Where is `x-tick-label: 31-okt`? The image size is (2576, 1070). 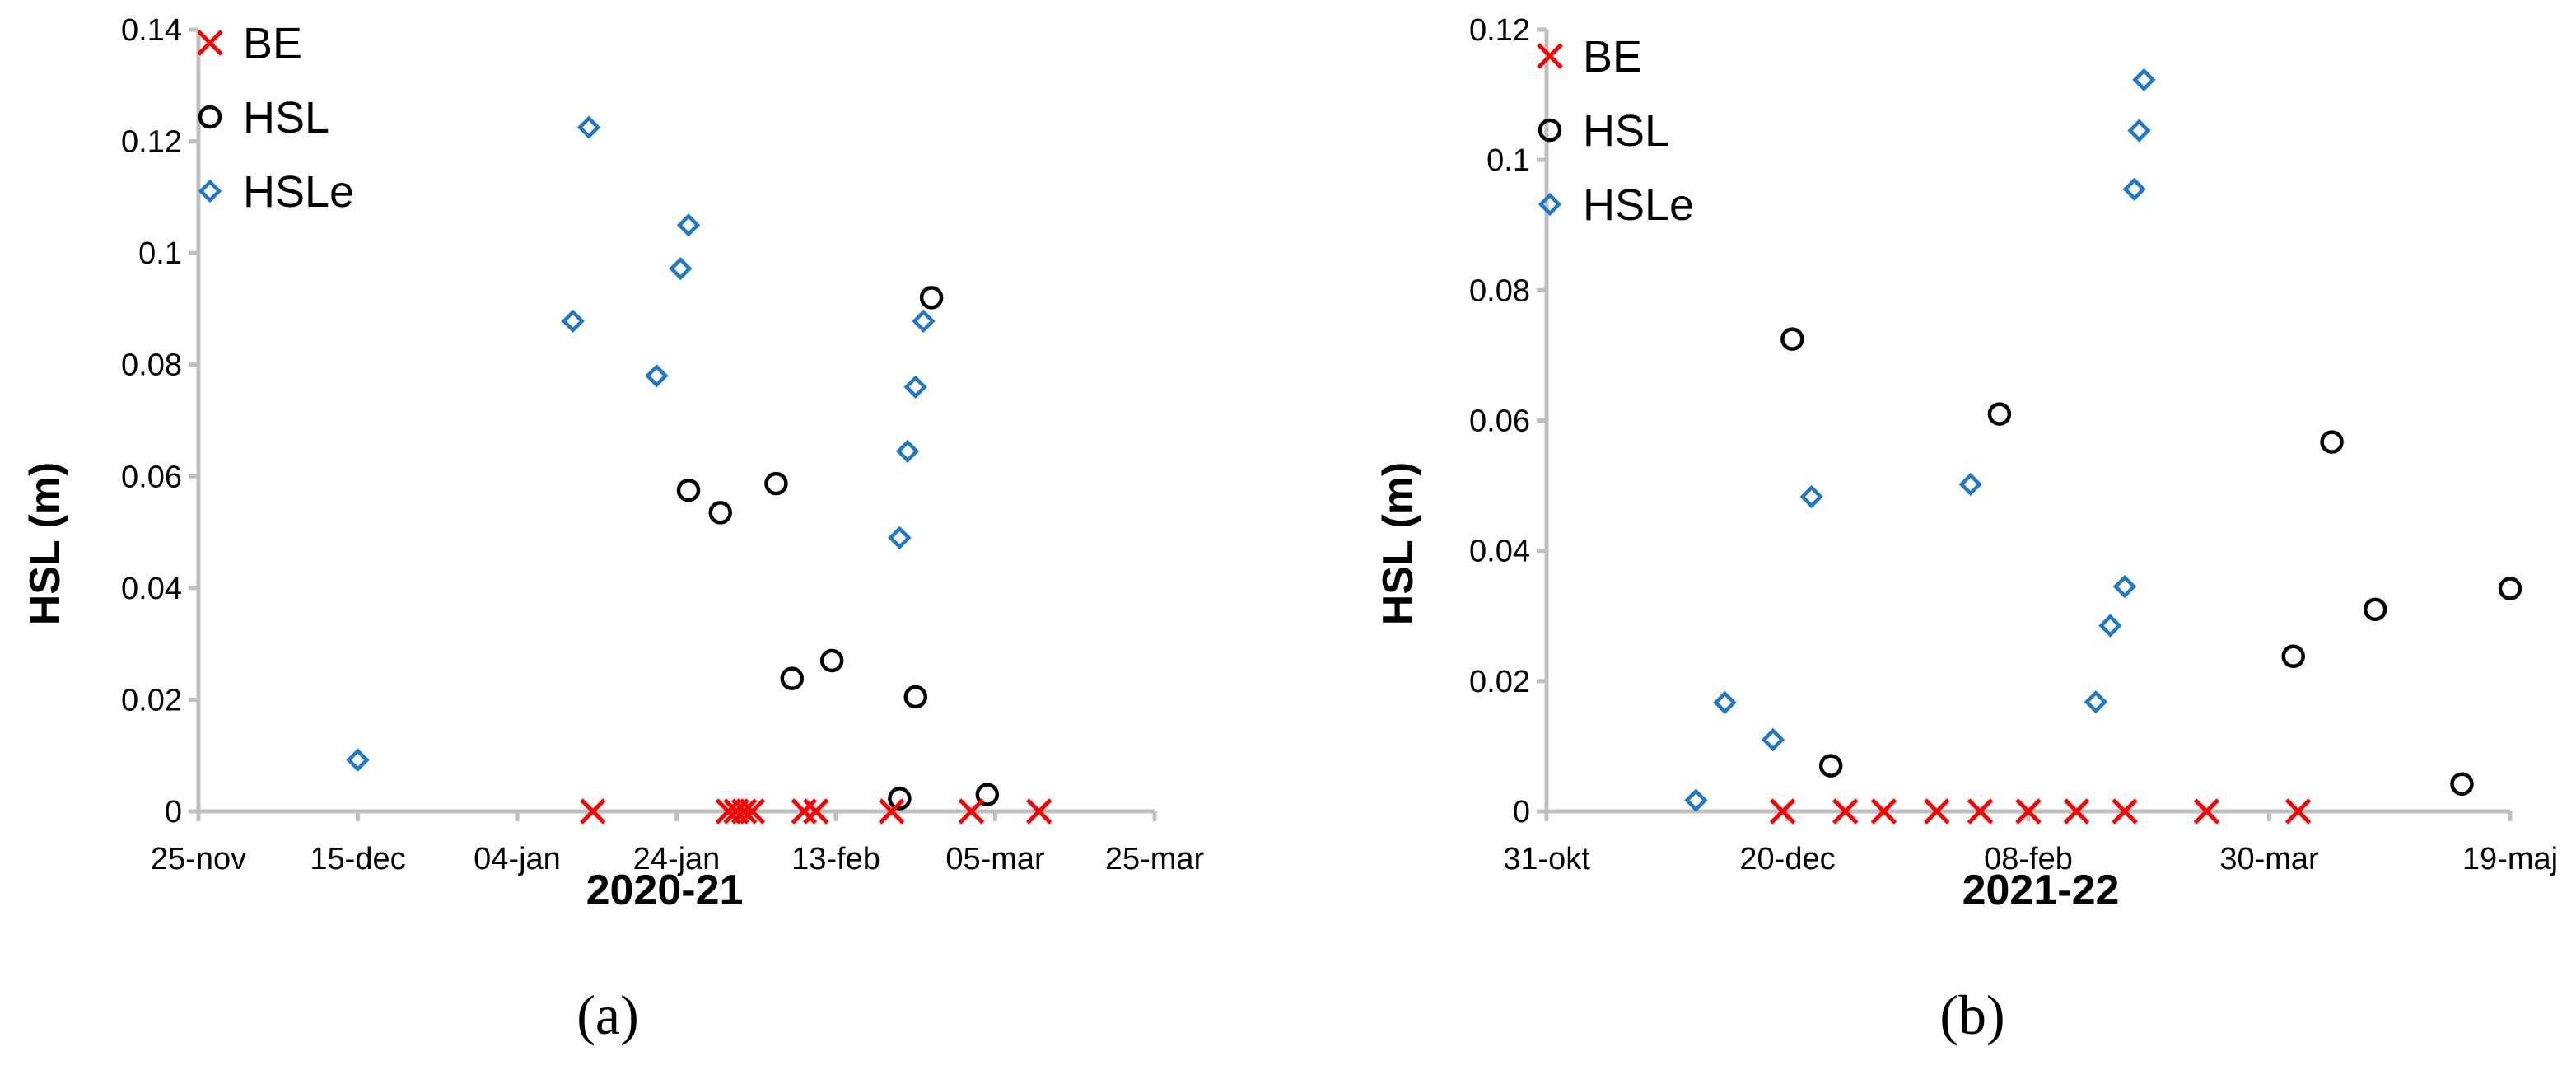
x-tick-label: 31-okt is located at coordinates (1546, 859).